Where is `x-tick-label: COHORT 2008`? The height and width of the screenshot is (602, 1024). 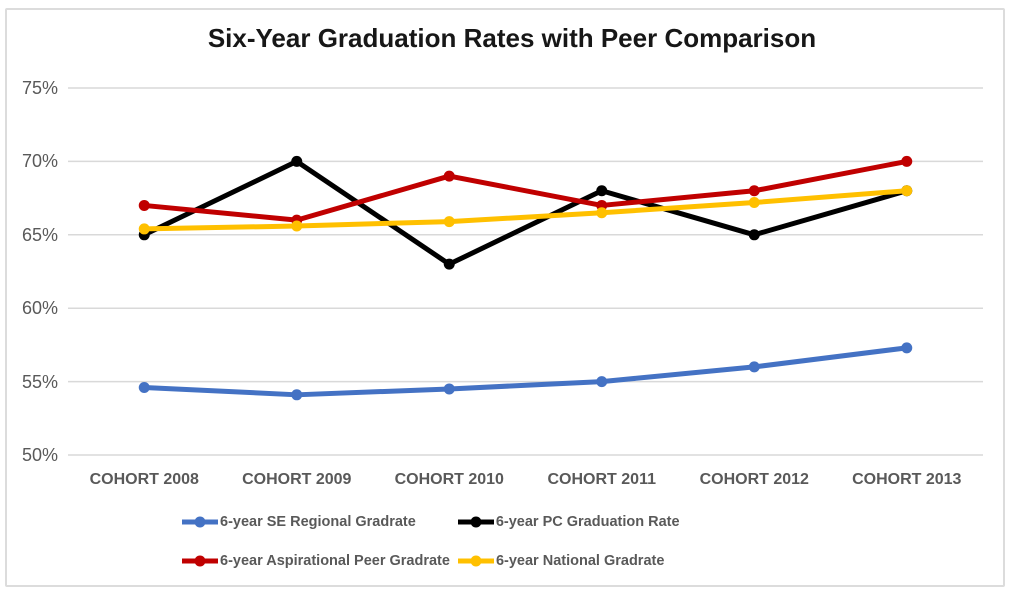 x-tick-label: COHORT 2008 is located at coordinates (144, 479).